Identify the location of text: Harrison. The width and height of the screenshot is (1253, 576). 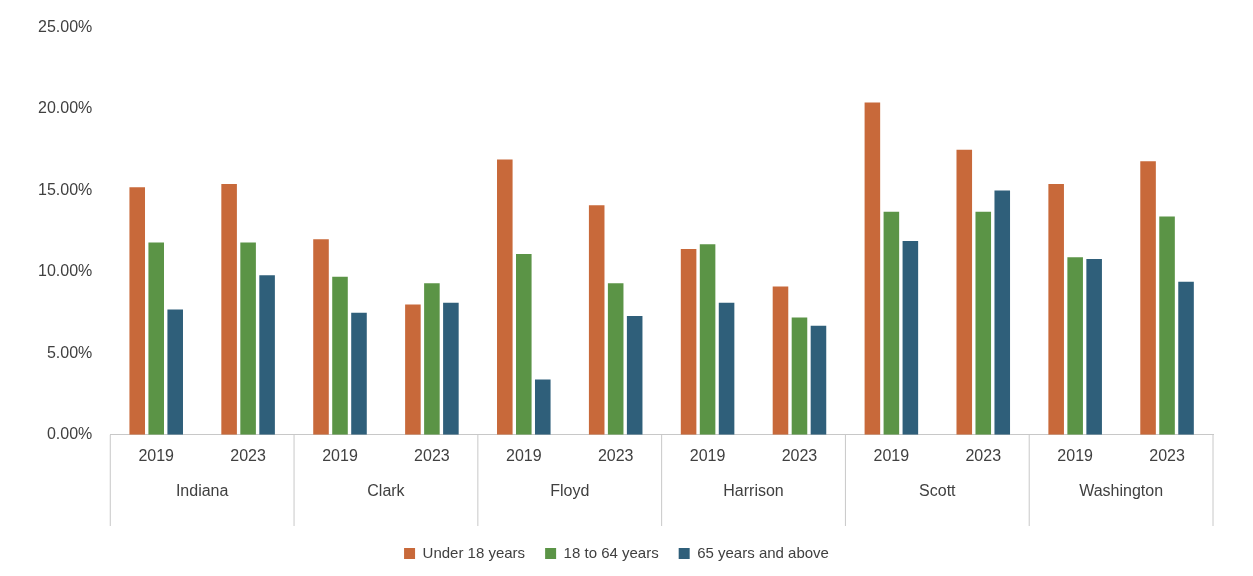
(753, 491).